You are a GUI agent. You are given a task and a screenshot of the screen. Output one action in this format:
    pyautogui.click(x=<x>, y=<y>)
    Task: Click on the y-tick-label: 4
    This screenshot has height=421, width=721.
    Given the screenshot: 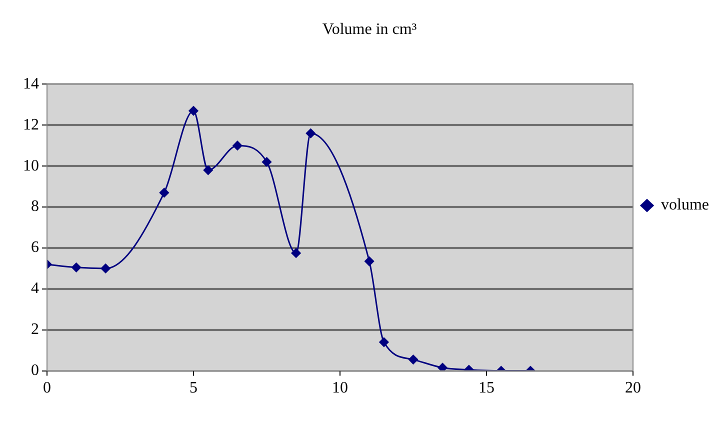 What is the action you would take?
    pyautogui.click(x=35, y=289)
    